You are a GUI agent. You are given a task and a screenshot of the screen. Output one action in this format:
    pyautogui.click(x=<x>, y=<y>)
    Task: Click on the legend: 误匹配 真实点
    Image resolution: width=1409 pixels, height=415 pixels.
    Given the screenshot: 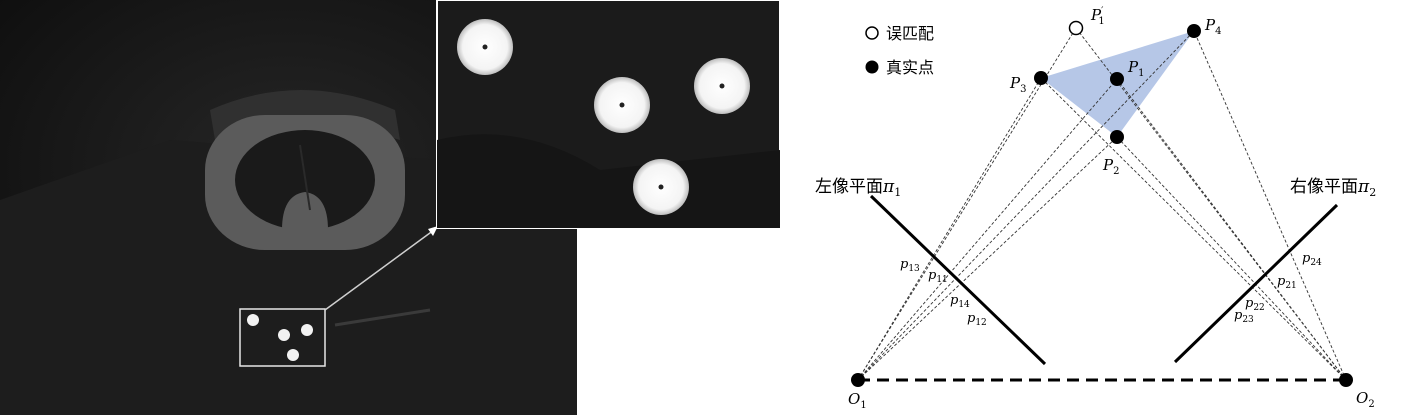 What is the action you would take?
    pyautogui.click(x=899, y=50)
    